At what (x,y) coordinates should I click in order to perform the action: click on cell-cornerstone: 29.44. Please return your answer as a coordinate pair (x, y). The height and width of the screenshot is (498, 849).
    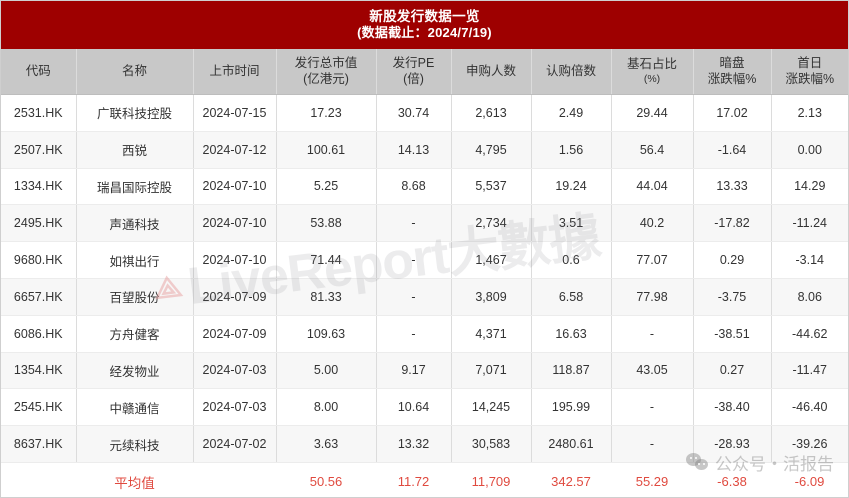
    Looking at the image, I should click on (652, 113).